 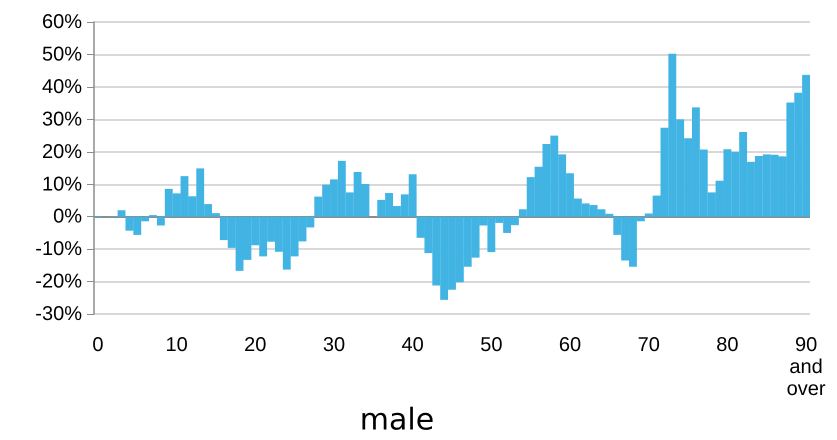 What do you see at coordinates (334, 345) in the screenshot?
I see `x-tick-label: 30` at bounding box center [334, 345].